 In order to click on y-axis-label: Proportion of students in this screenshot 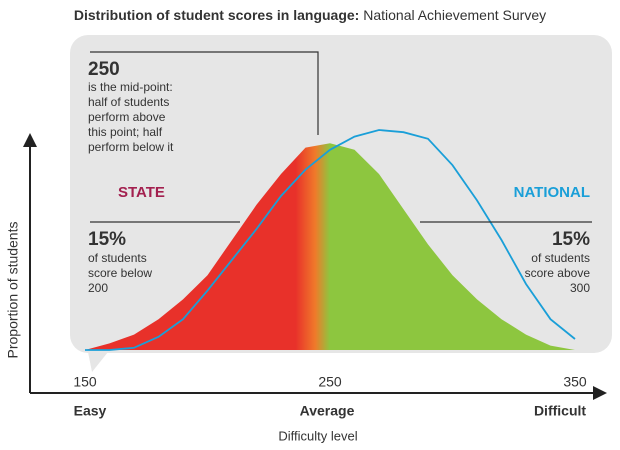, I will do `click(13, 290)`.